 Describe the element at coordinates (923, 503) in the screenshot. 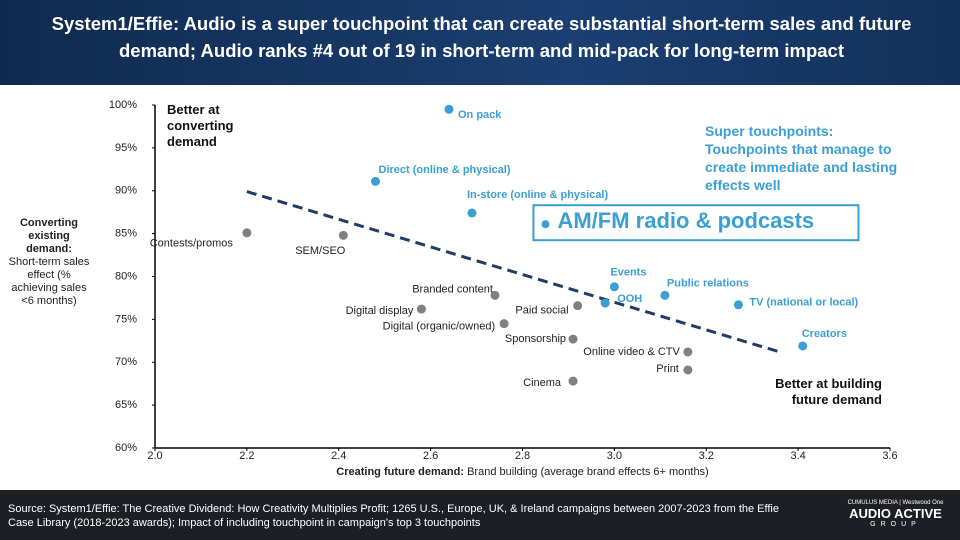

I see `logo-text: Westwood One` at that location.